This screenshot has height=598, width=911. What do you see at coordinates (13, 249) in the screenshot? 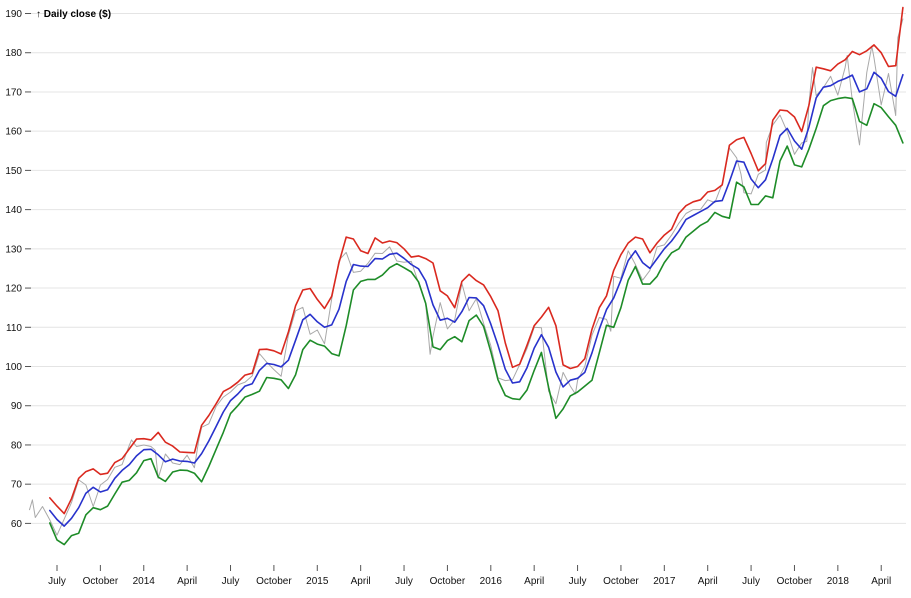
I see `y-tick-label: 130` at bounding box center [13, 249].